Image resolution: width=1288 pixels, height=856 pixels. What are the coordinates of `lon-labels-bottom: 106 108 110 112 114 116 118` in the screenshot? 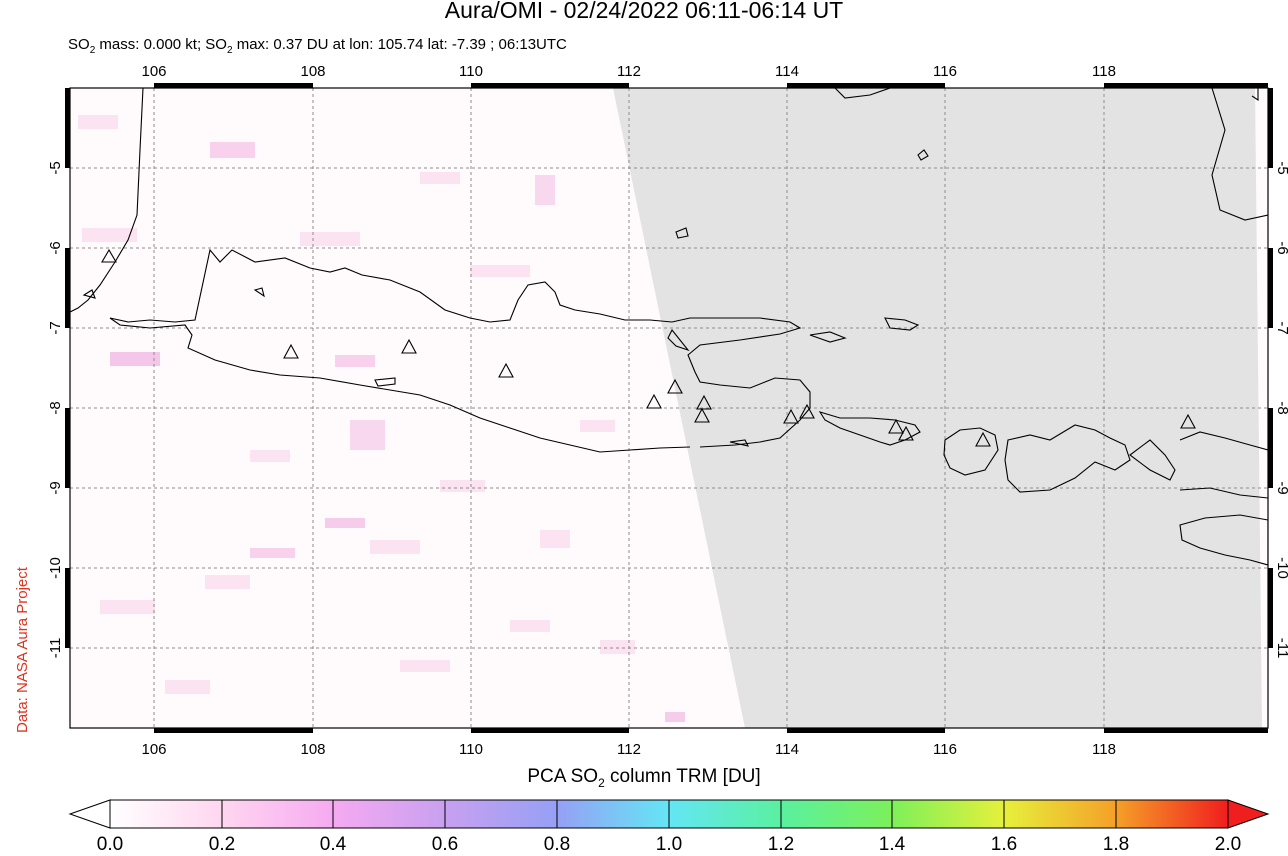 It's located at (628, 749).